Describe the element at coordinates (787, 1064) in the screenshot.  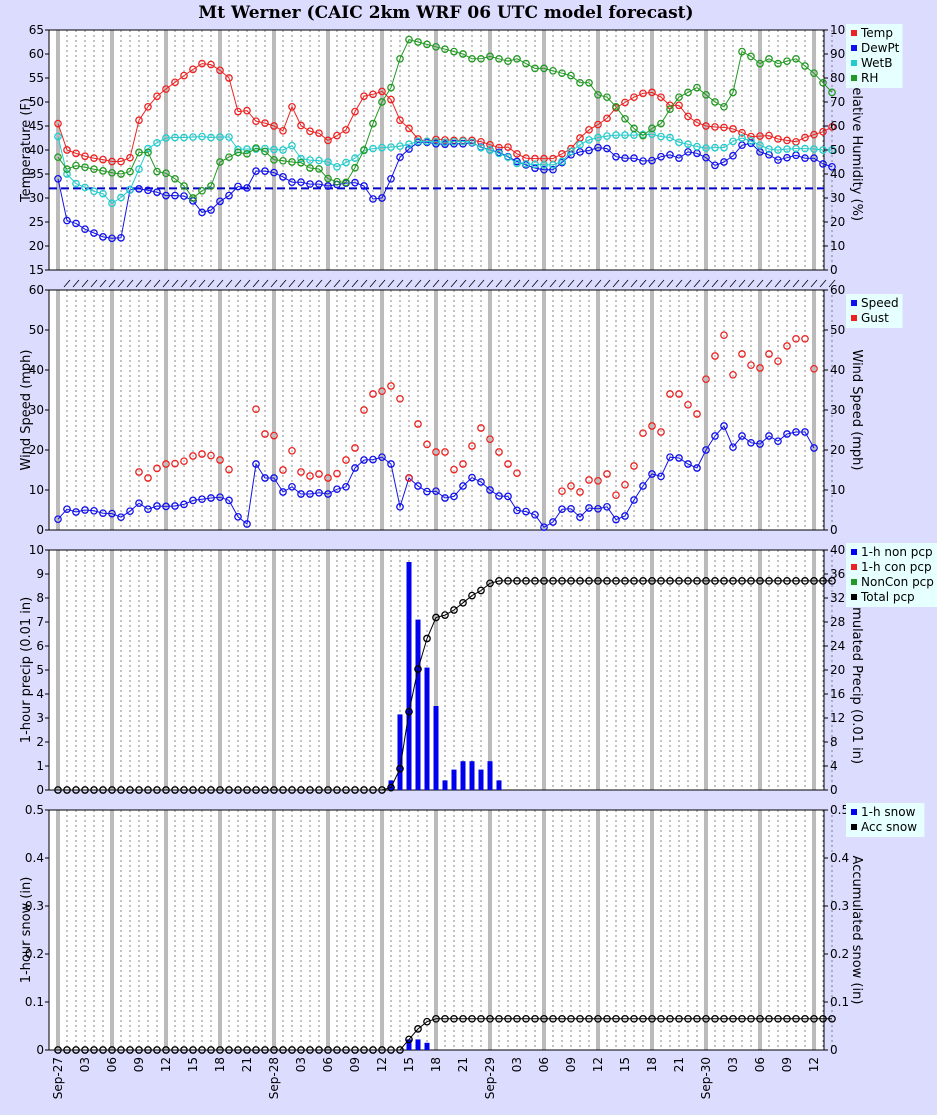
I see `time-label: 09` at that location.